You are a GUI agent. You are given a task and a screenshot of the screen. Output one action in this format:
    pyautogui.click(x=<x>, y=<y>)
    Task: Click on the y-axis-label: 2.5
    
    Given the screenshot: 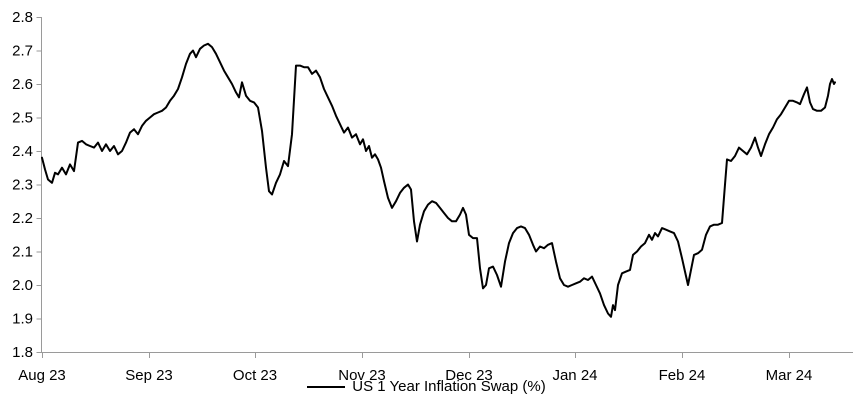 What is the action you would take?
    pyautogui.click(x=22, y=118)
    